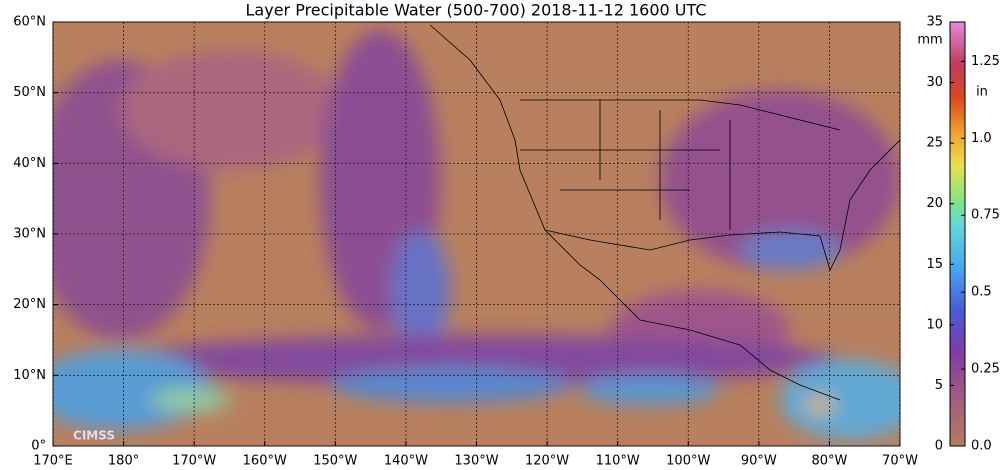 The image size is (1000, 470). What do you see at coordinates (29, 304) in the screenshot?
I see `y-tick-label: 20°N` at bounding box center [29, 304].